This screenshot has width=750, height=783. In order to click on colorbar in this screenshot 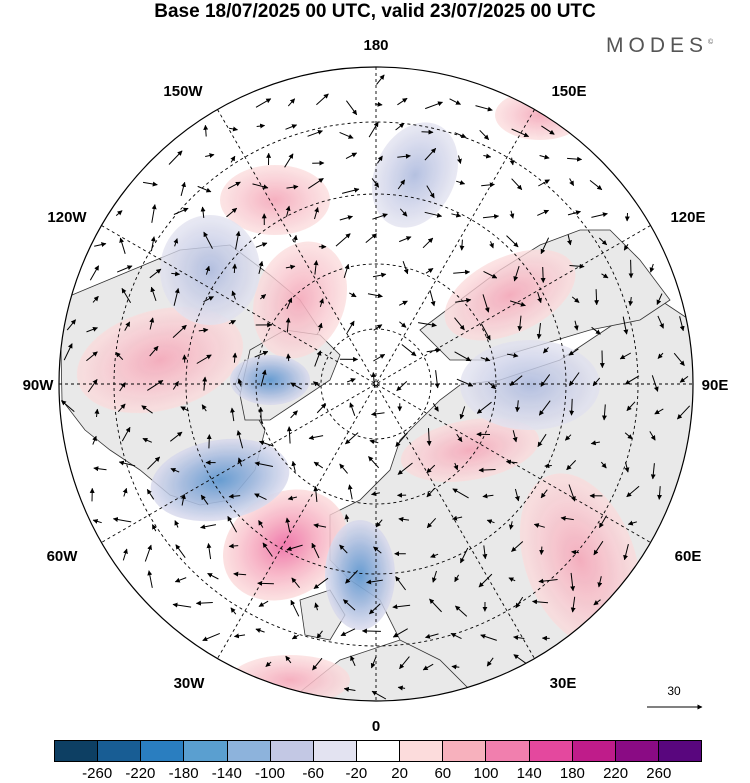, I will do `click(378, 751)`.